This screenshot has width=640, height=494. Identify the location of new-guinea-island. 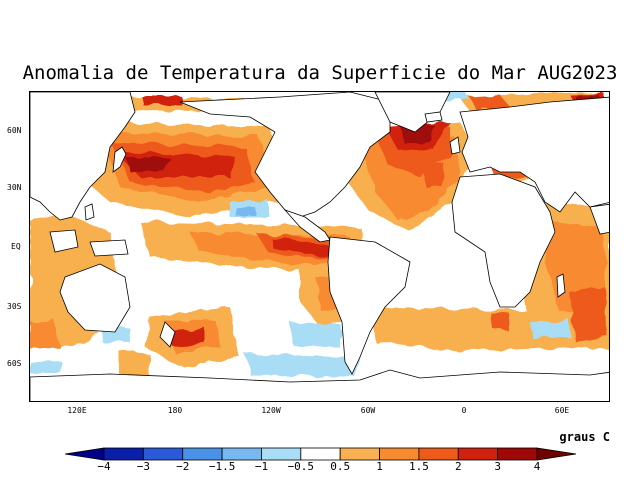
(109, 248).